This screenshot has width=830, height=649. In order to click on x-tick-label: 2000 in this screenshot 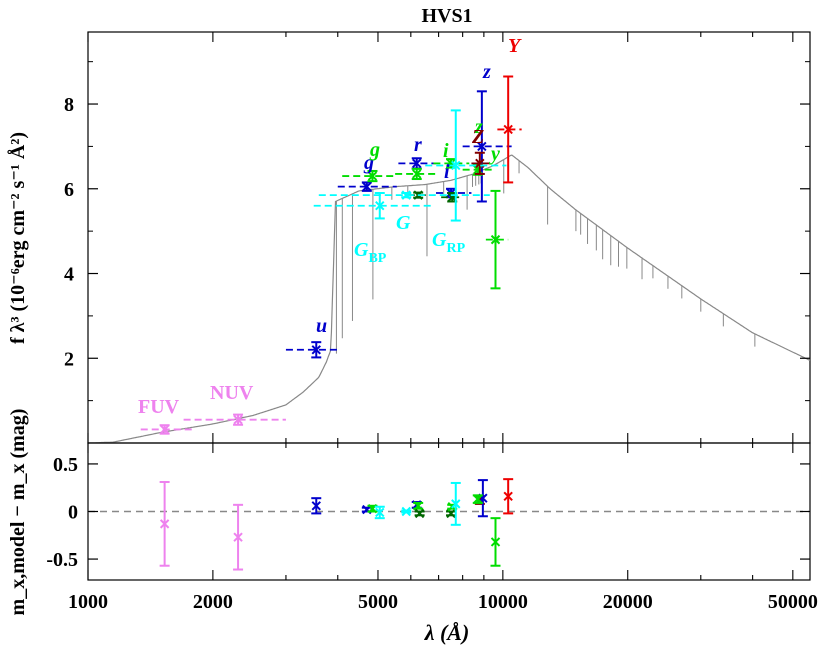, I will do `click(213, 602)`.